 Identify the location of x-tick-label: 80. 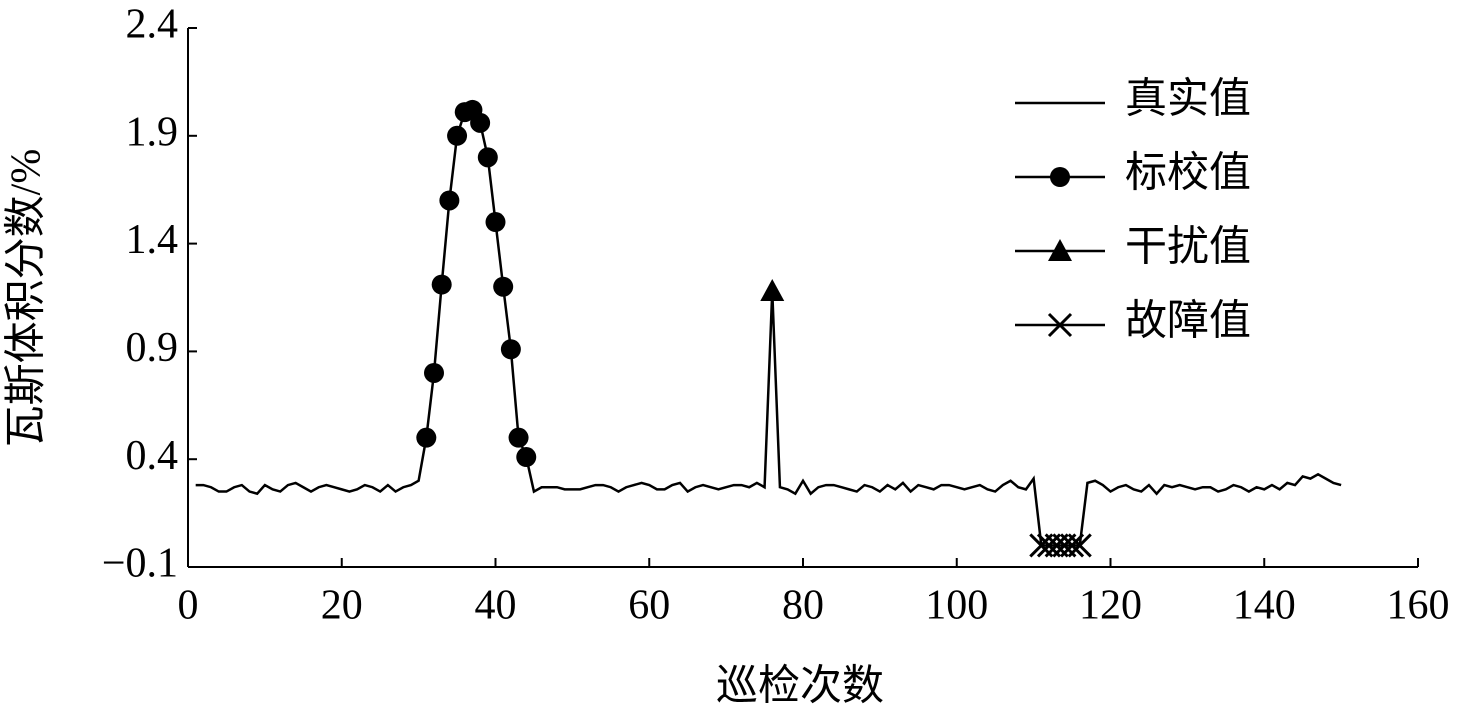
(803, 606).